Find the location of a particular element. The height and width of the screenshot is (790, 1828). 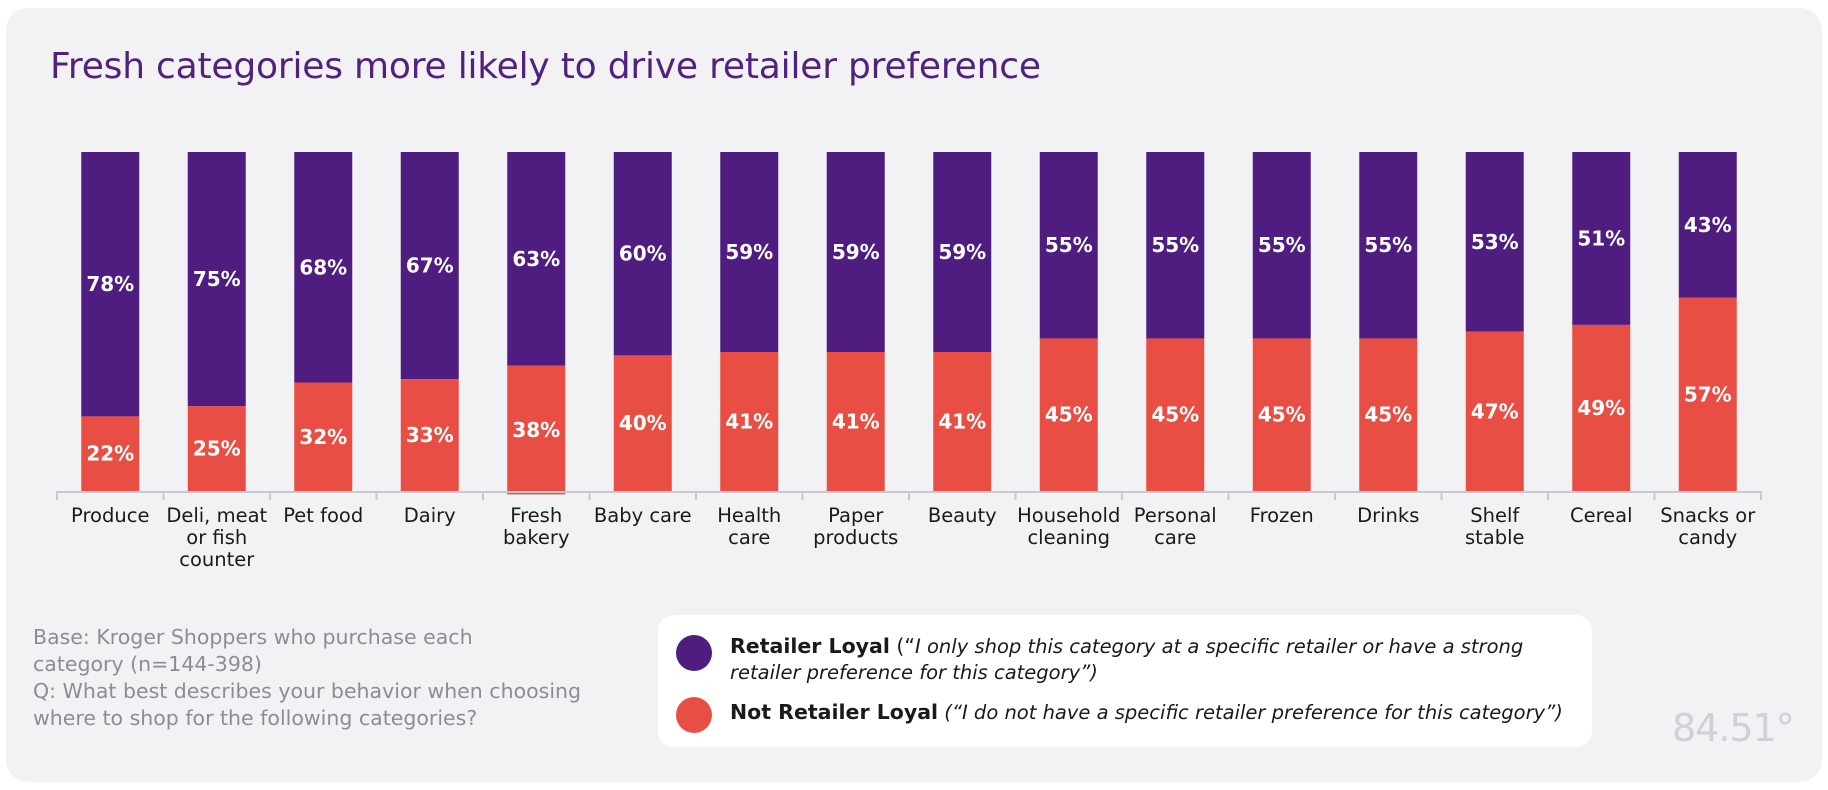

category-label: Frozen is located at coordinates (1282, 515).